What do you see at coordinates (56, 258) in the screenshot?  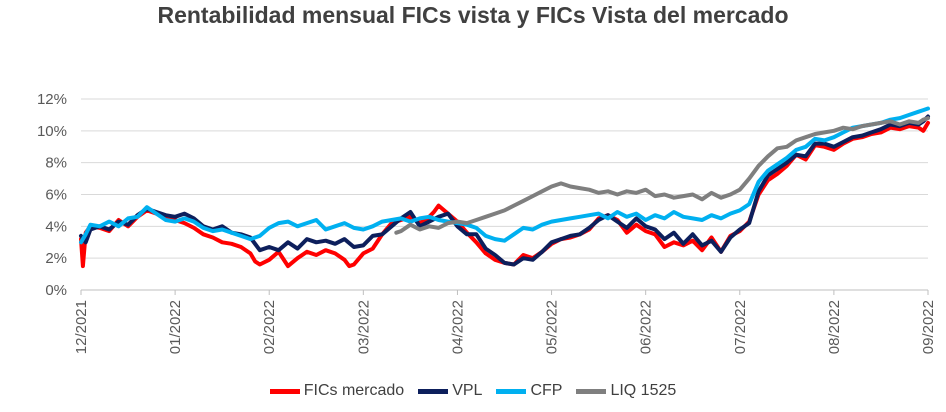 I see `y-tick-label: 2%` at bounding box center [56, 258].